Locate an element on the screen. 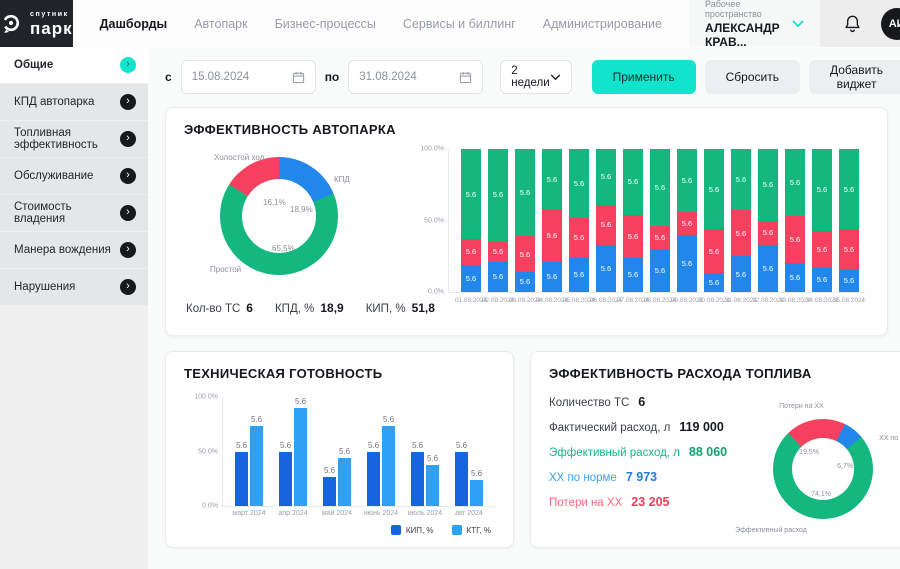  x-axis-label: июнь 2024 is located at coordinates (381, 513).